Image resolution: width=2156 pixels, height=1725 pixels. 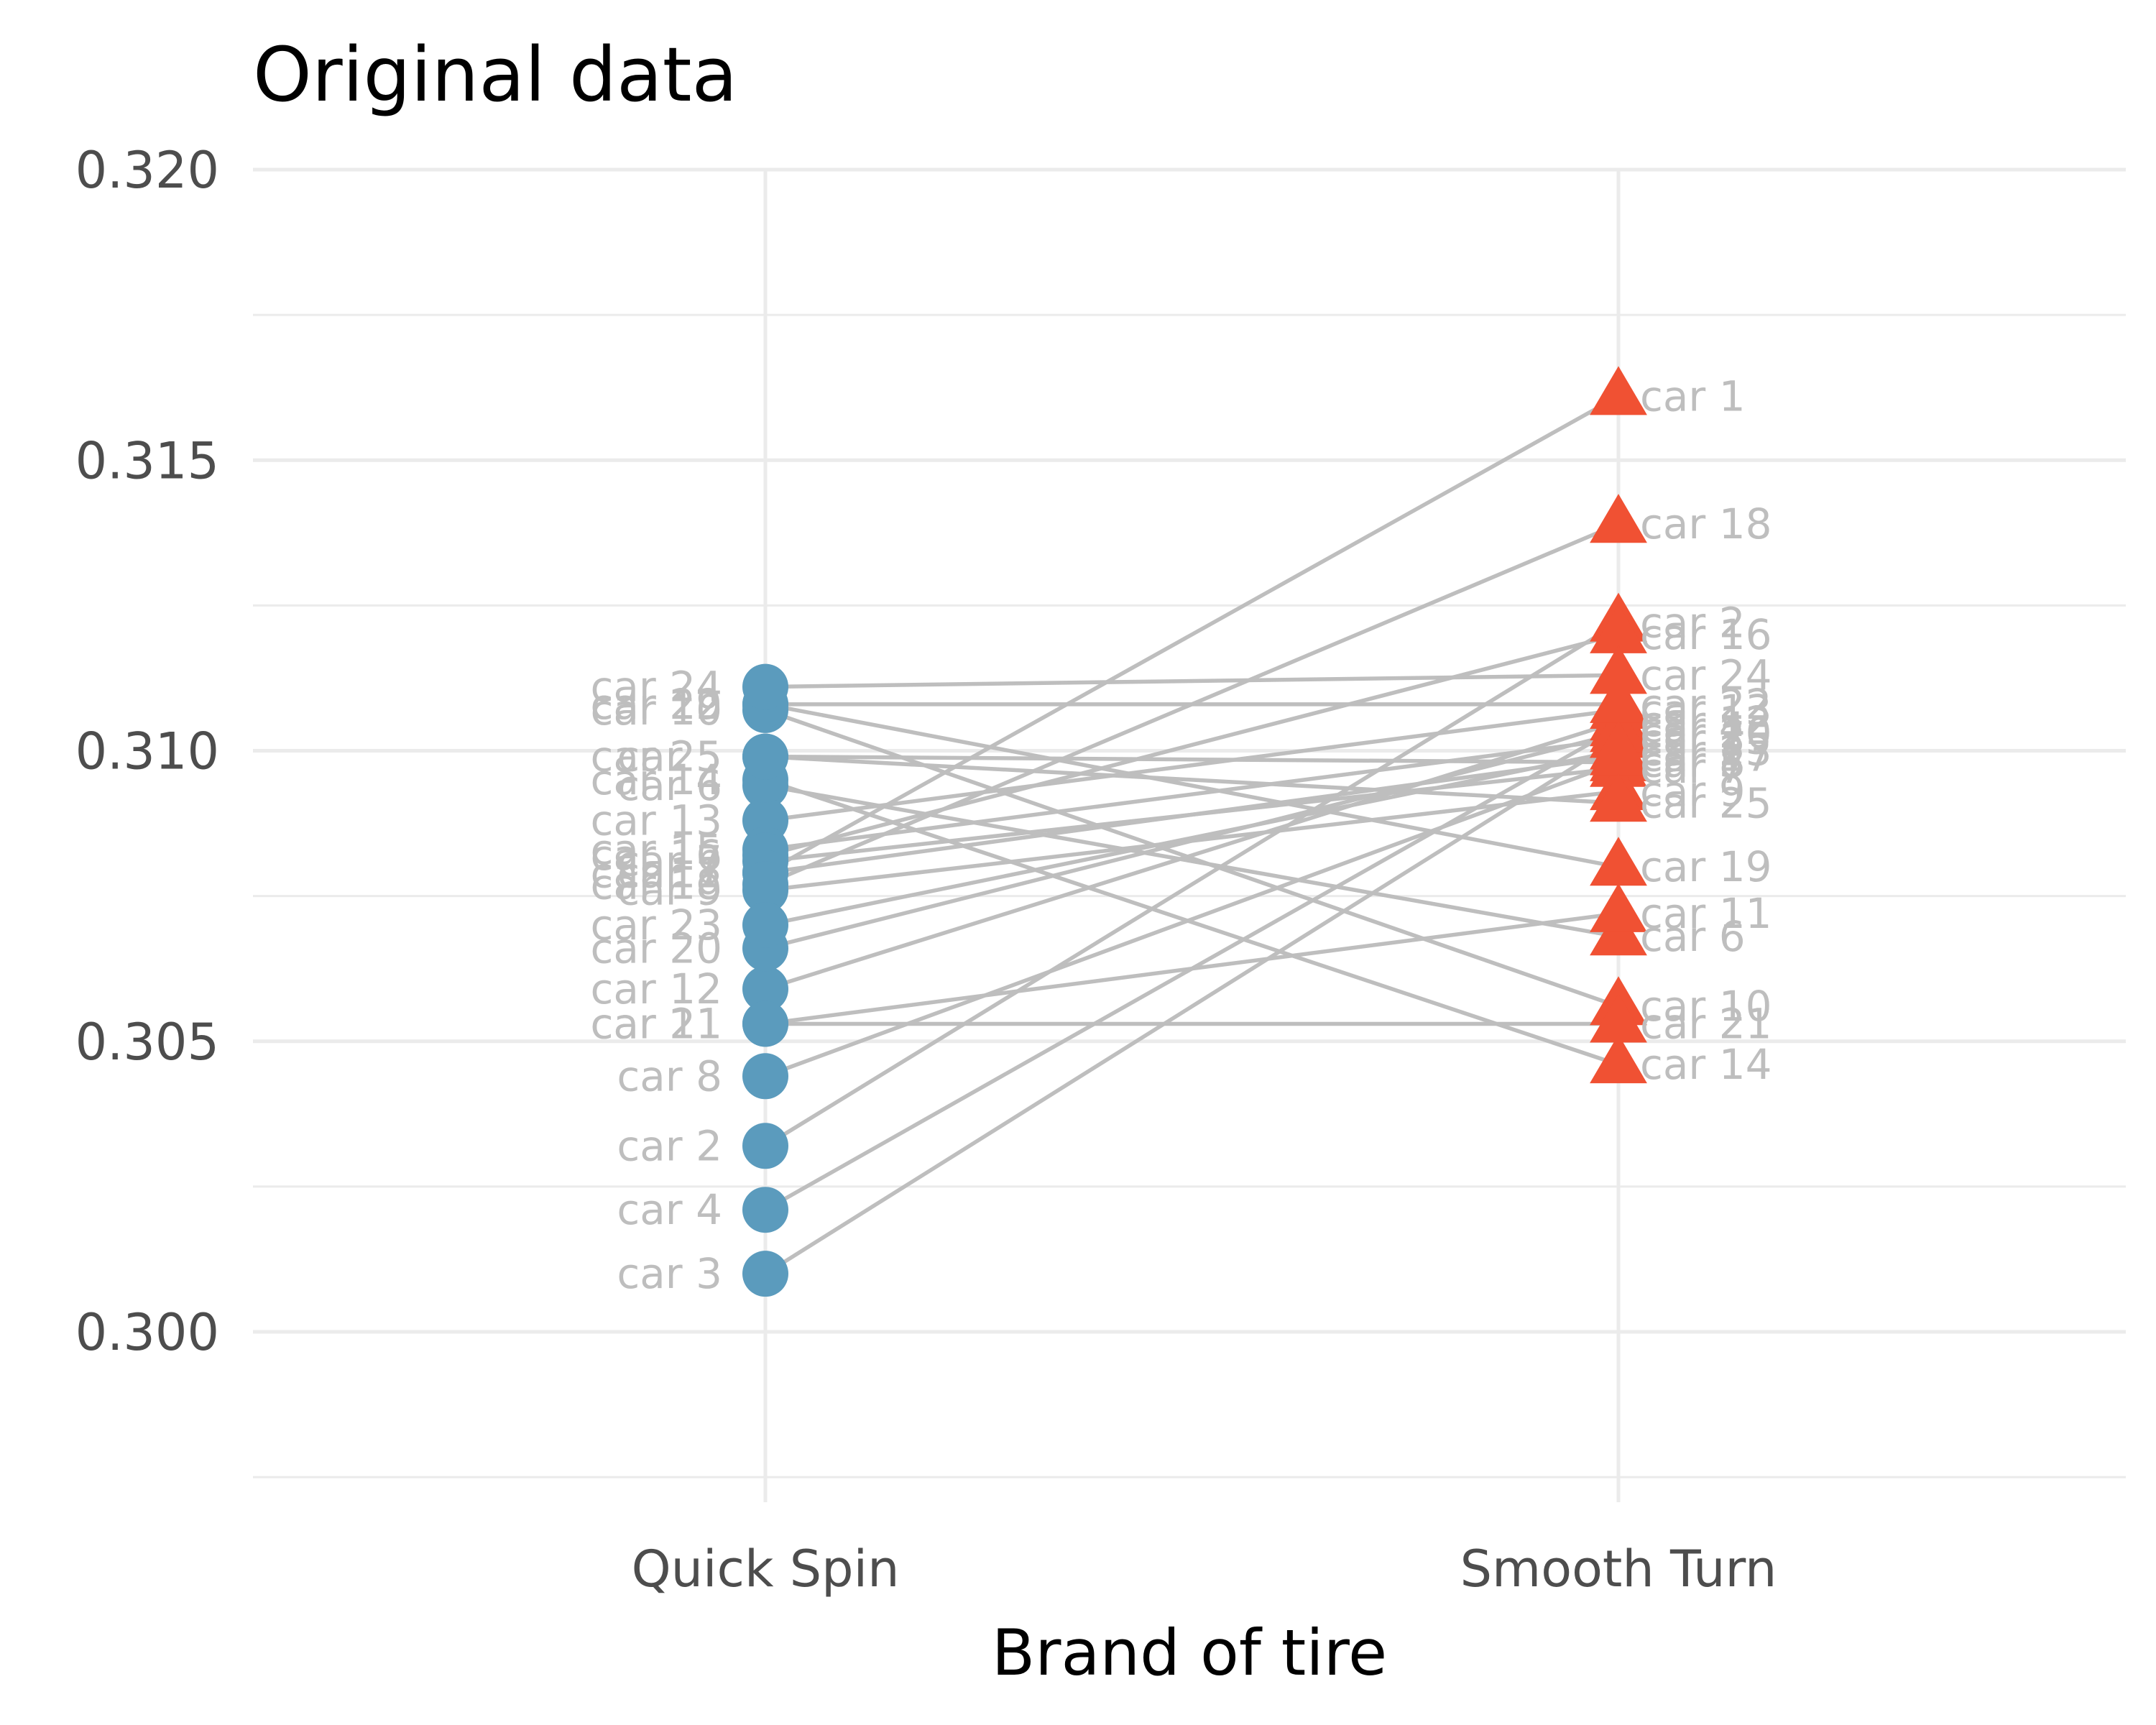 I want to click on smooth-turn-point-label: car 25, so click(x=1706, y=802).